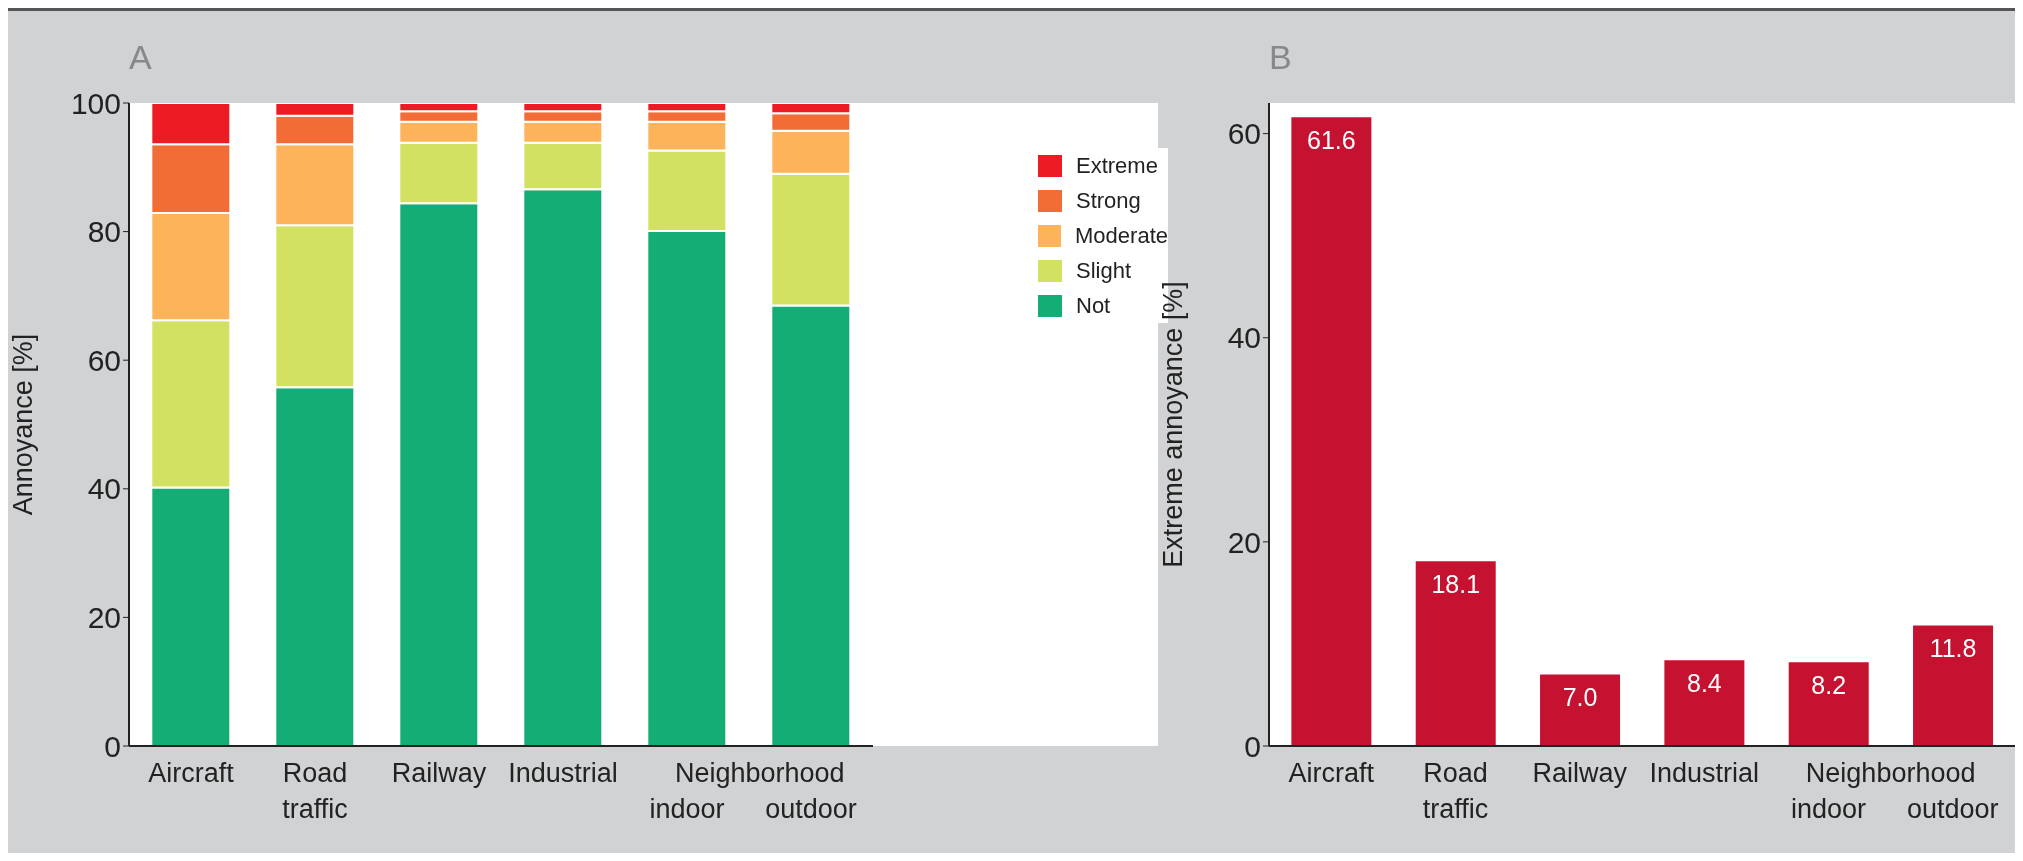 The height and width of the screenshot is (861, 2023). I want to click on chart-title: A, so click(140, 57).